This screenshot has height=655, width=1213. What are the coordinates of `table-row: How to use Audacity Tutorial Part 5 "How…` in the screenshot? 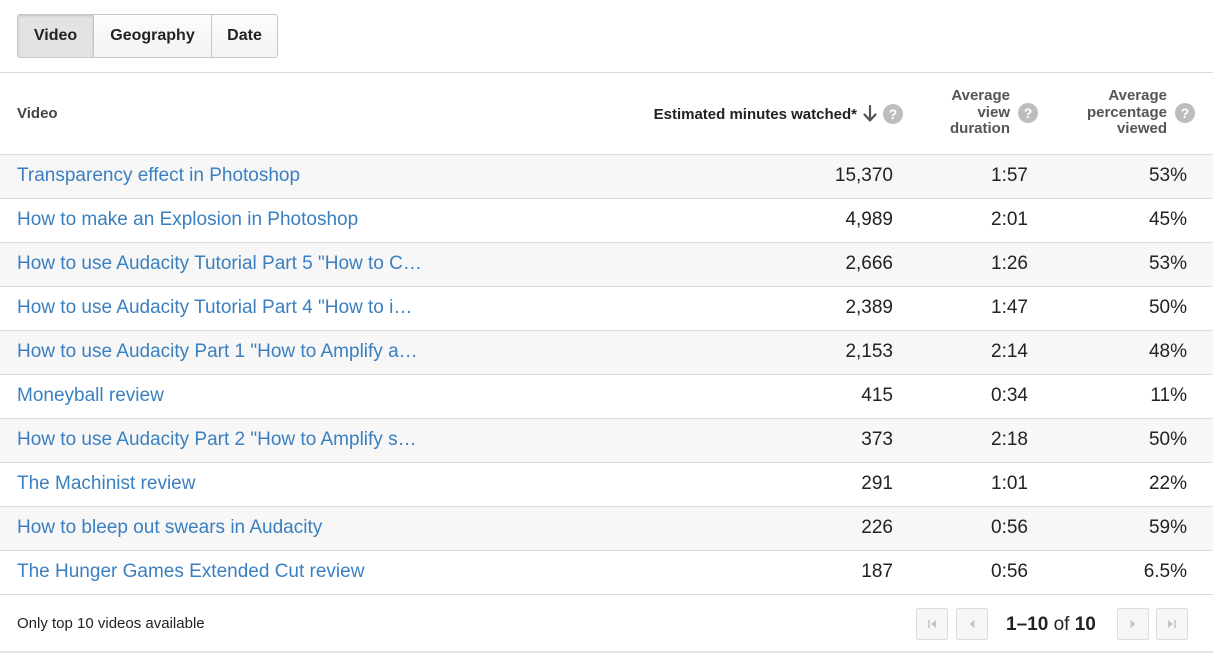 It's located at (606, 265).